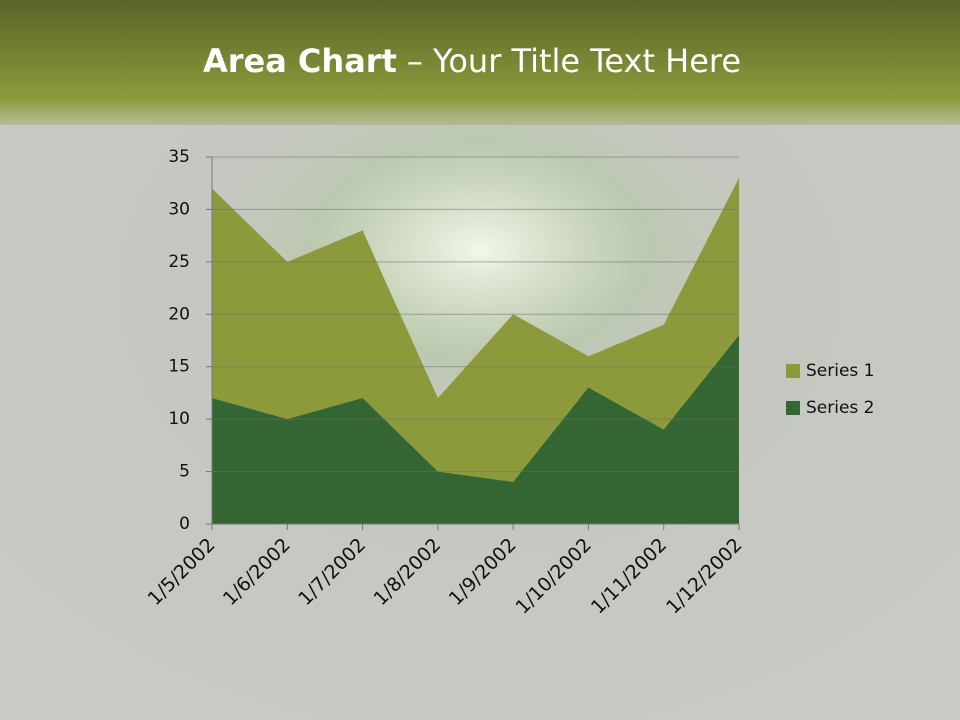 The width and height of the screenshot is (960, 720). I want to click on slide-title: Area Chart – Your Title Text Here, so click(472, 61).